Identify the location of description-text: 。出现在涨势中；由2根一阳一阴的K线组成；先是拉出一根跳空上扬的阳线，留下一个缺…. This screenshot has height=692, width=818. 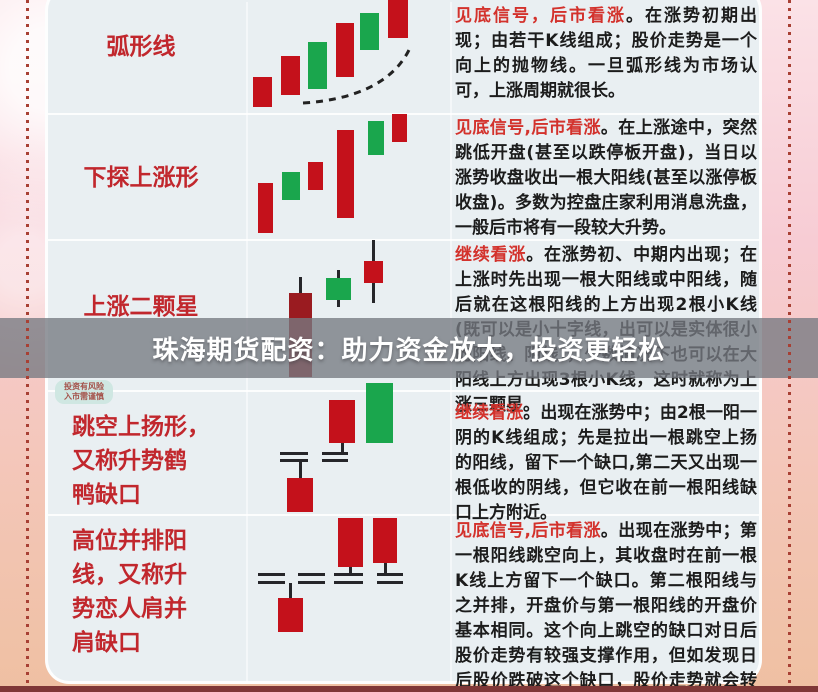
(606, 463).